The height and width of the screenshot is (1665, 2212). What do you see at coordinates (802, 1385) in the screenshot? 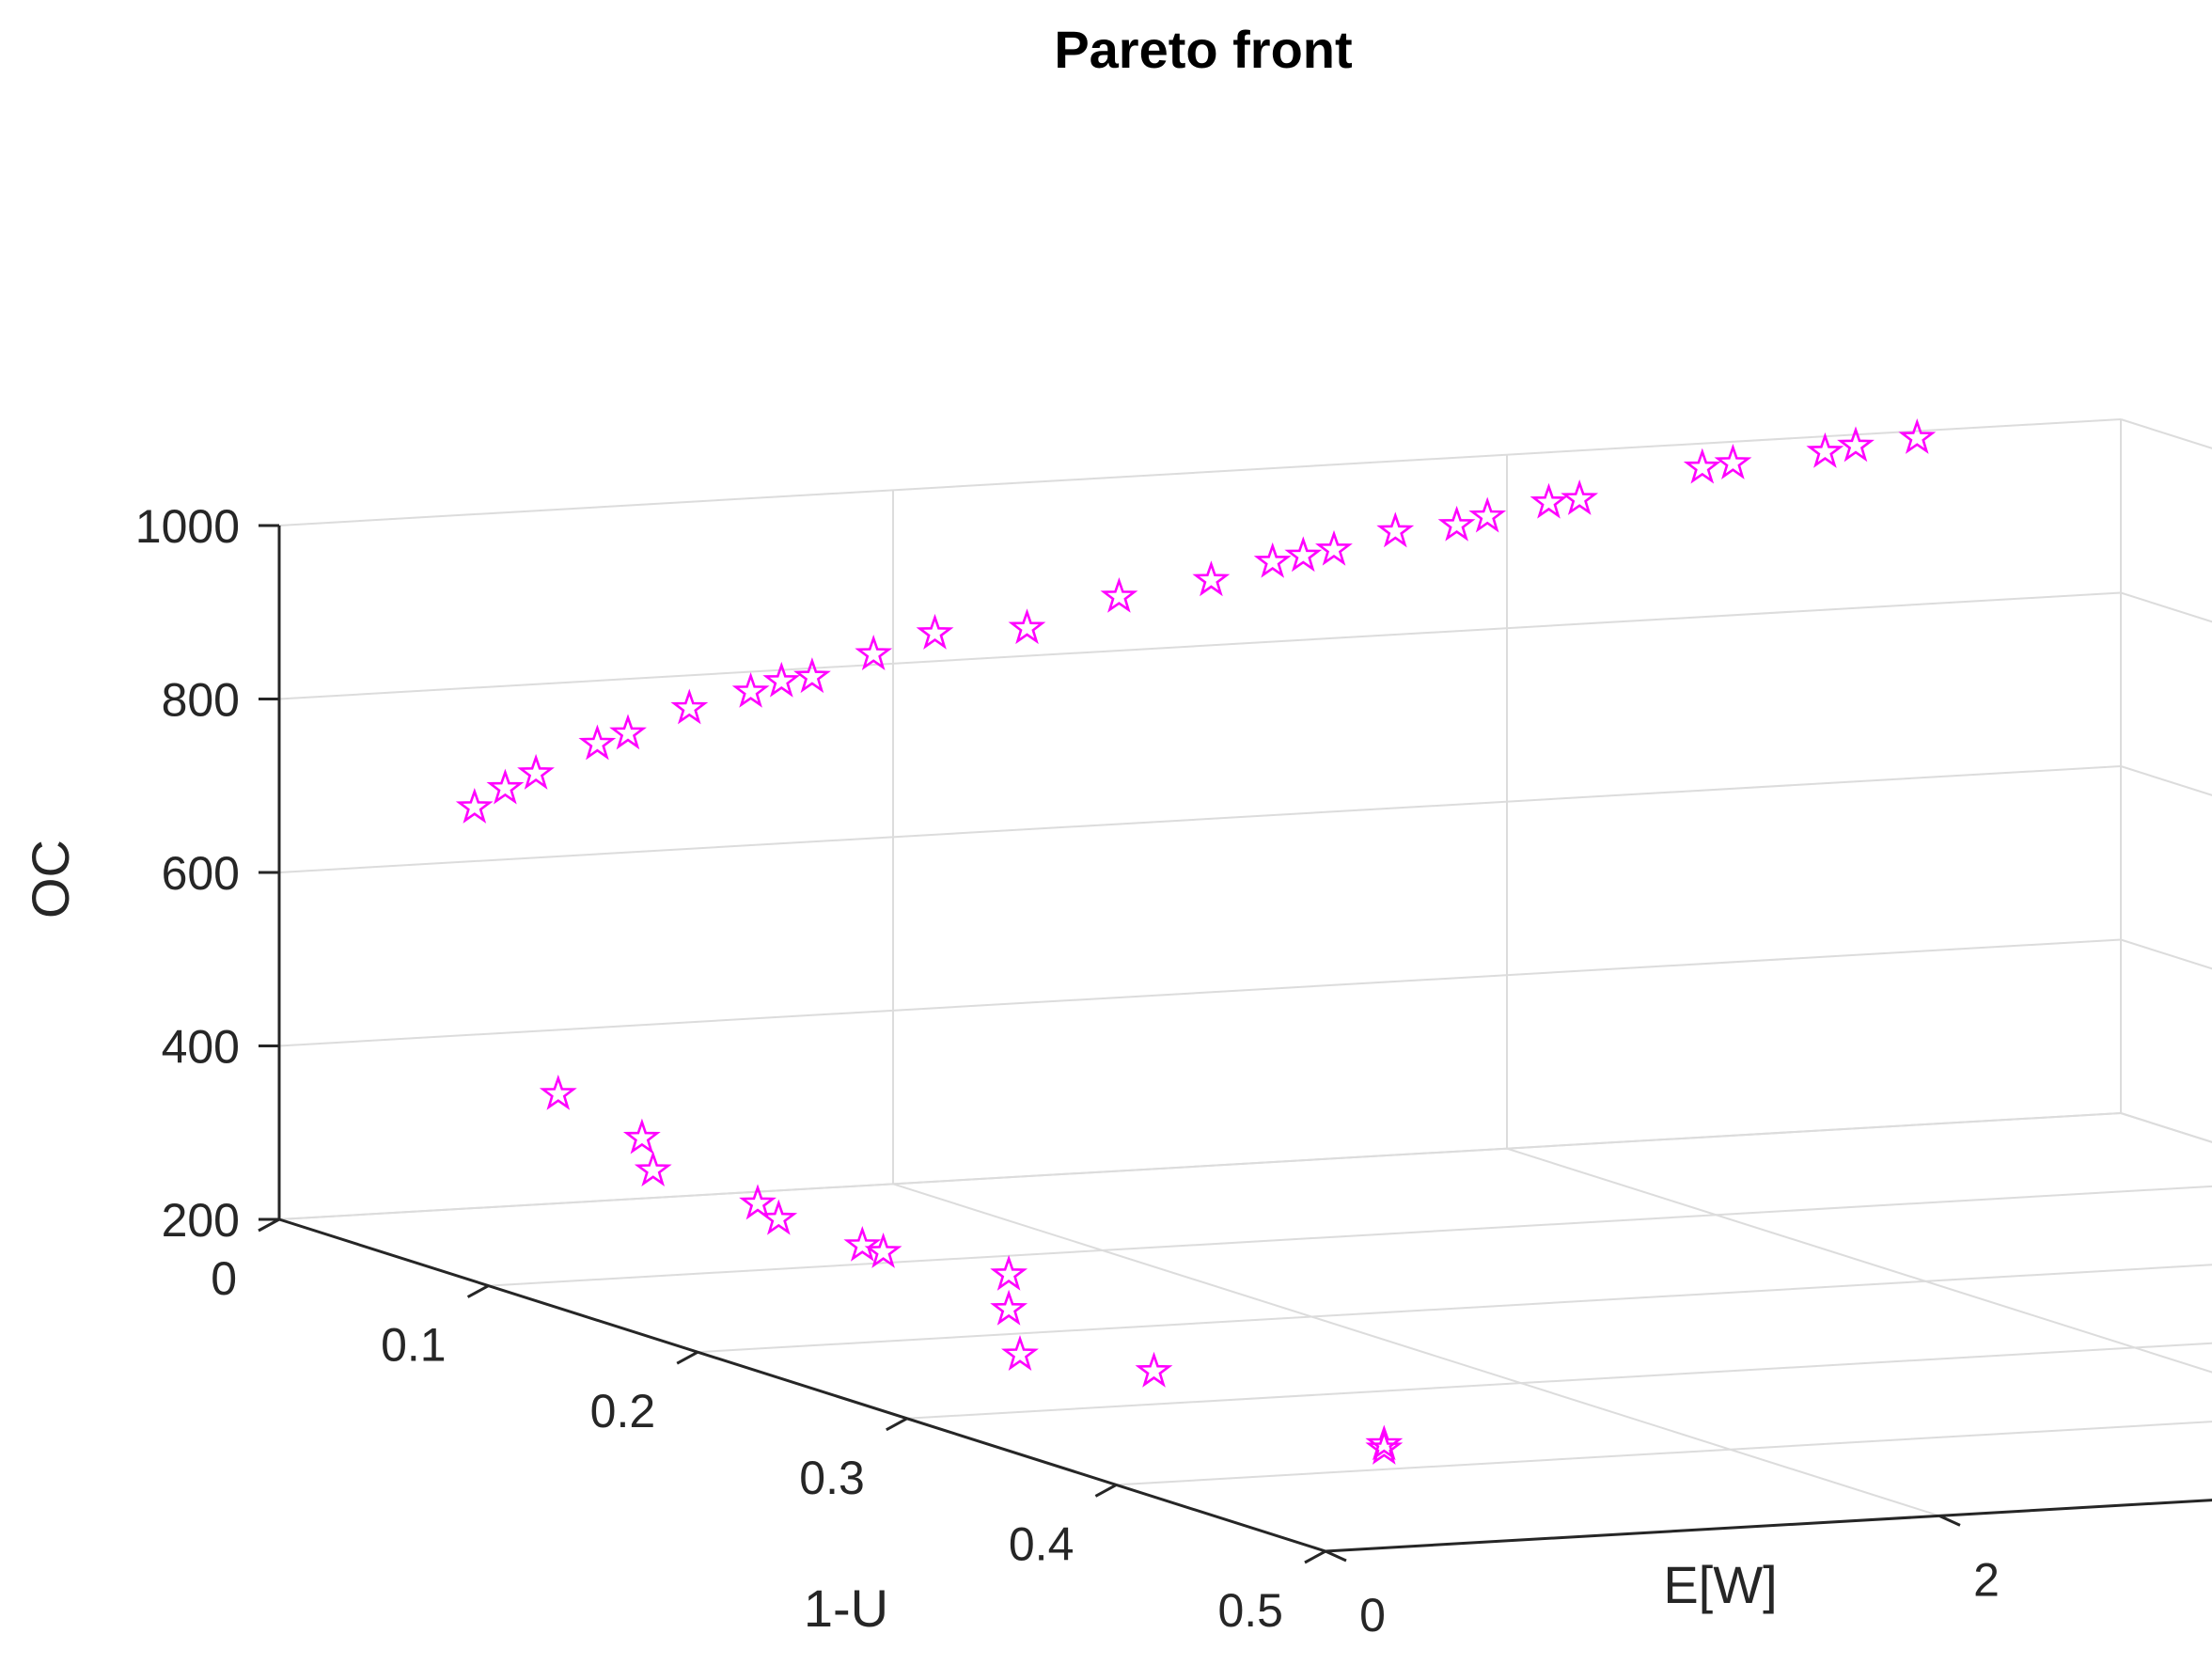
I see `x-axis-line` at bounding box center [802, 1385].